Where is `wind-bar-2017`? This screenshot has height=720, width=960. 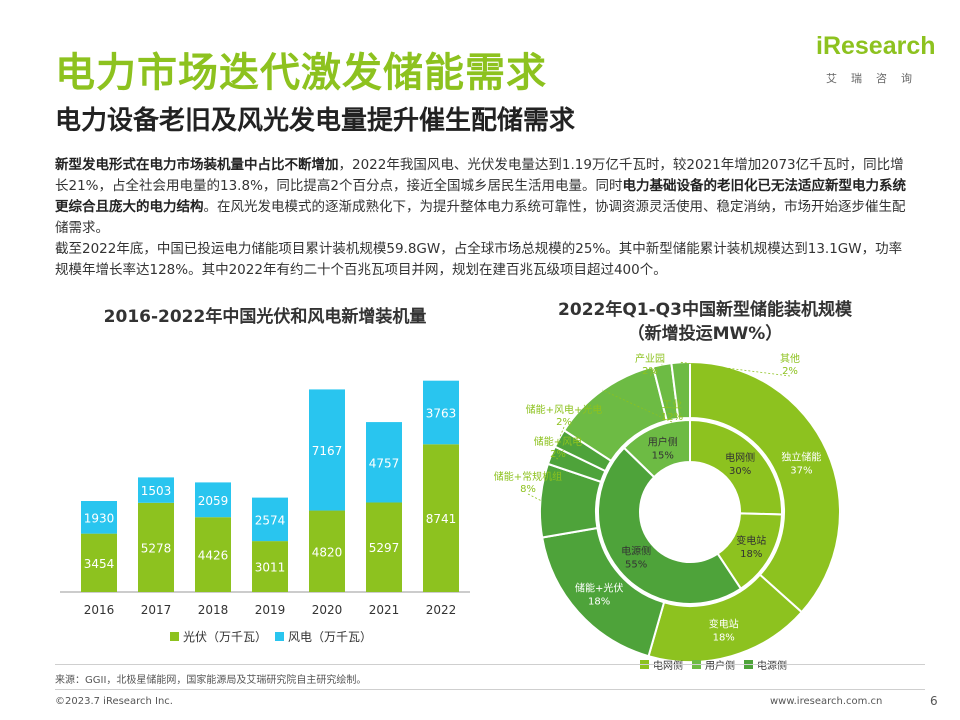 wind-bar-2017 is located at coordinates (156, 490).